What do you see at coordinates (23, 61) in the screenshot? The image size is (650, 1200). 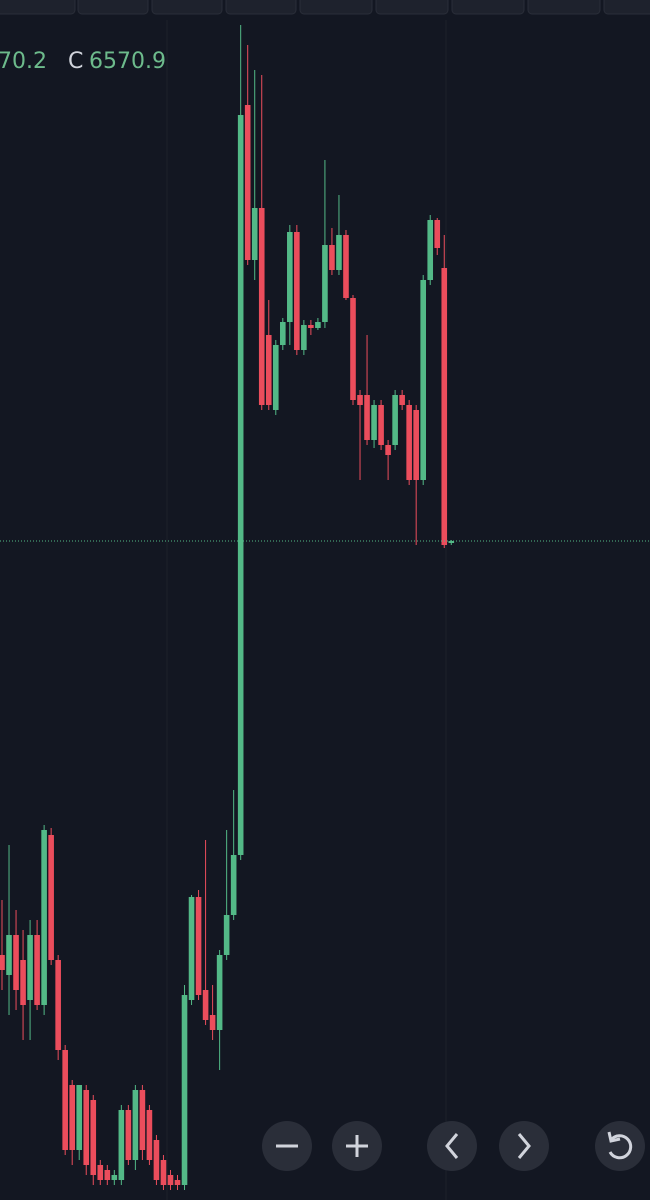 I see `legend-partial-value: 70.2` at bounding box center [23, 61].